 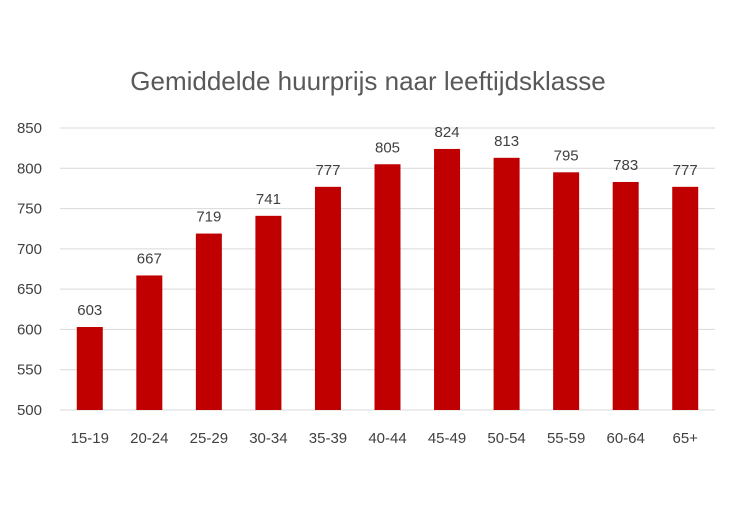 I want to click on x-tick-label-45-49: 45-49, so click(x=447, y=438).